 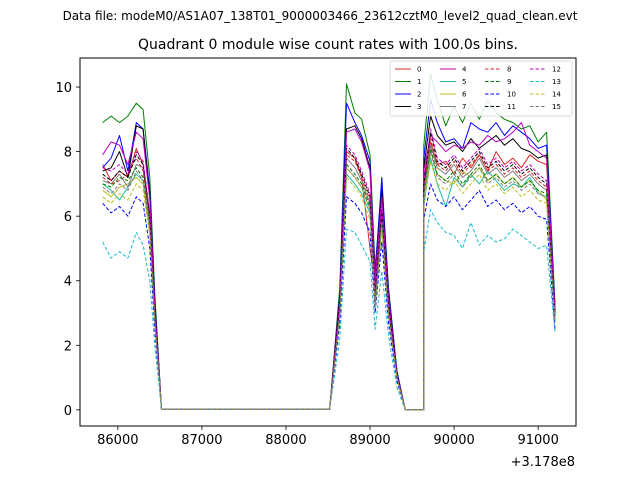 I want to click on y-tick-label: 2, so click(x=68, y=346).